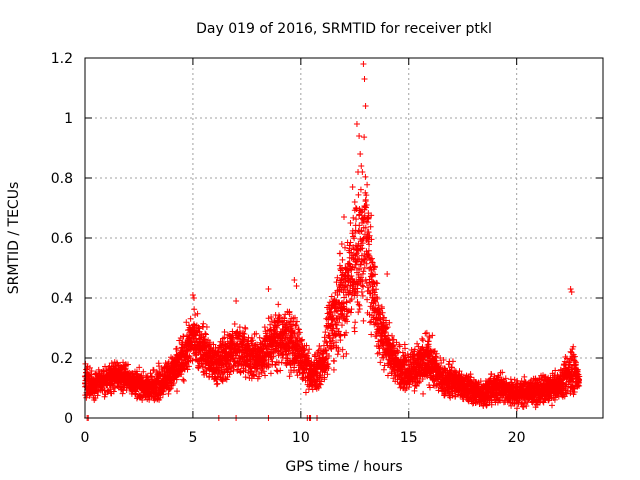 The height and width of the screenshot is (480, 640). What do you see at coordinates (301, 438) in the screenshot?
I see `x-tick-label: 10` at bounding box center [301, 438].